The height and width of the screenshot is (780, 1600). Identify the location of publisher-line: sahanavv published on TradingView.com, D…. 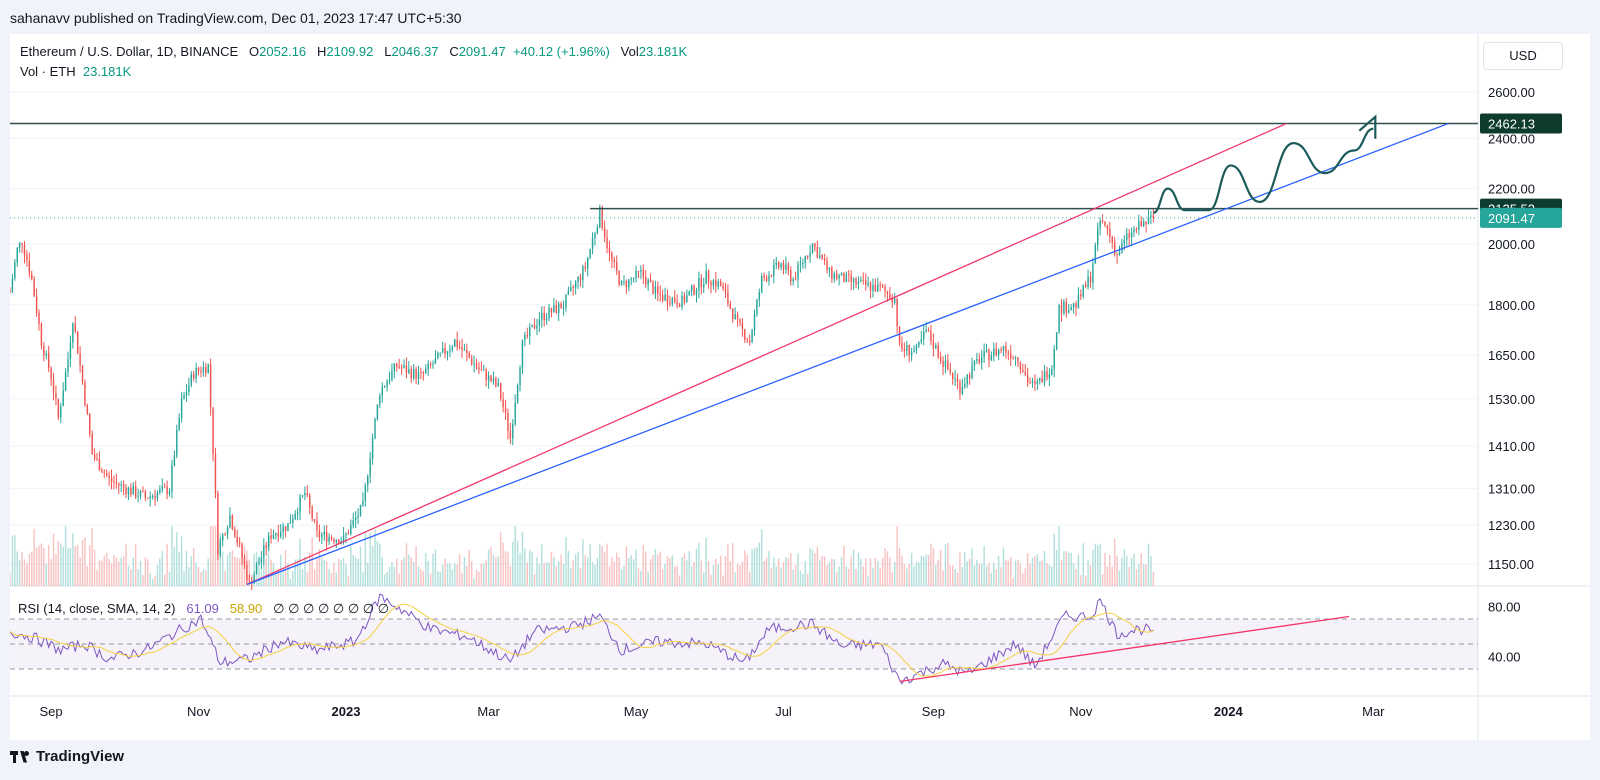
(236, 18).